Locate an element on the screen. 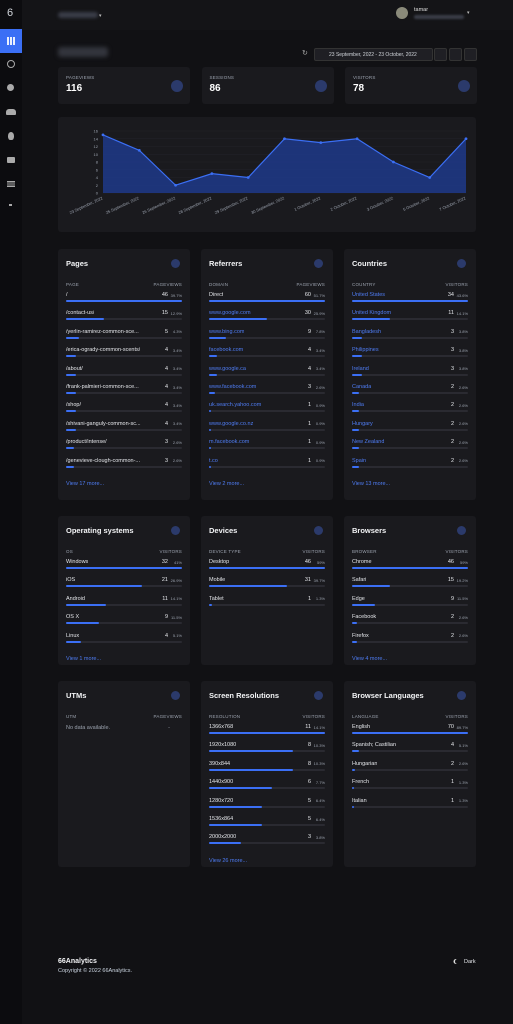  row-label: Ireland is located at coordinates (360, 368).